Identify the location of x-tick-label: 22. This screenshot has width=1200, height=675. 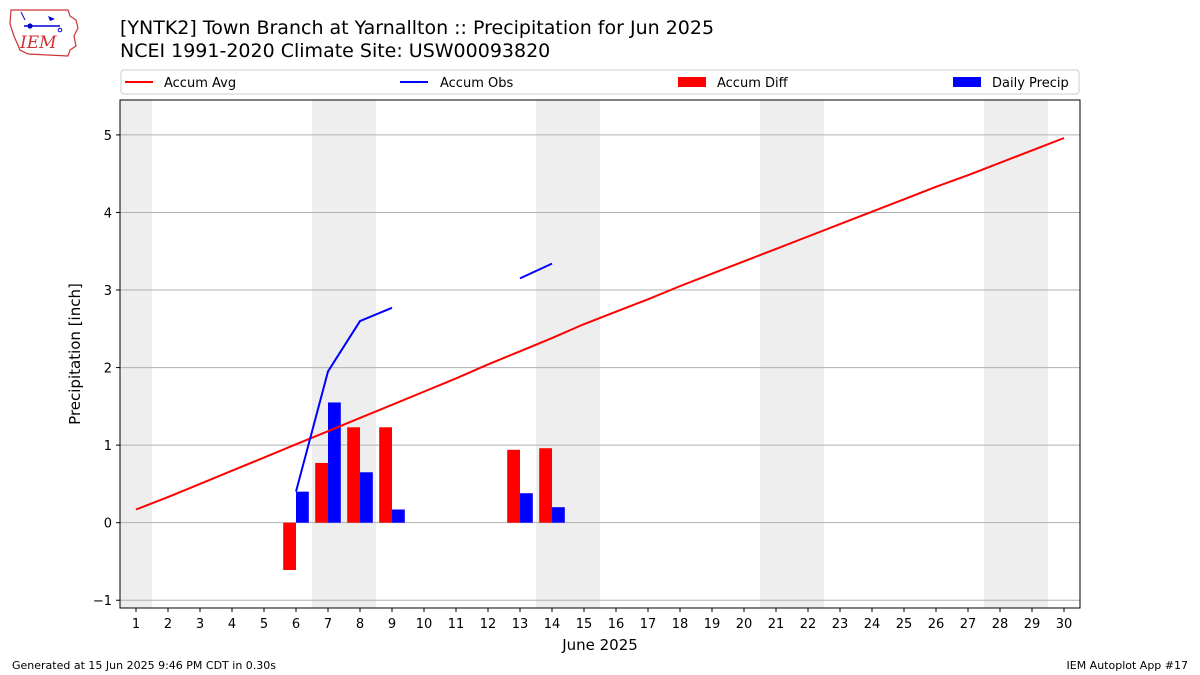
(808, 624).